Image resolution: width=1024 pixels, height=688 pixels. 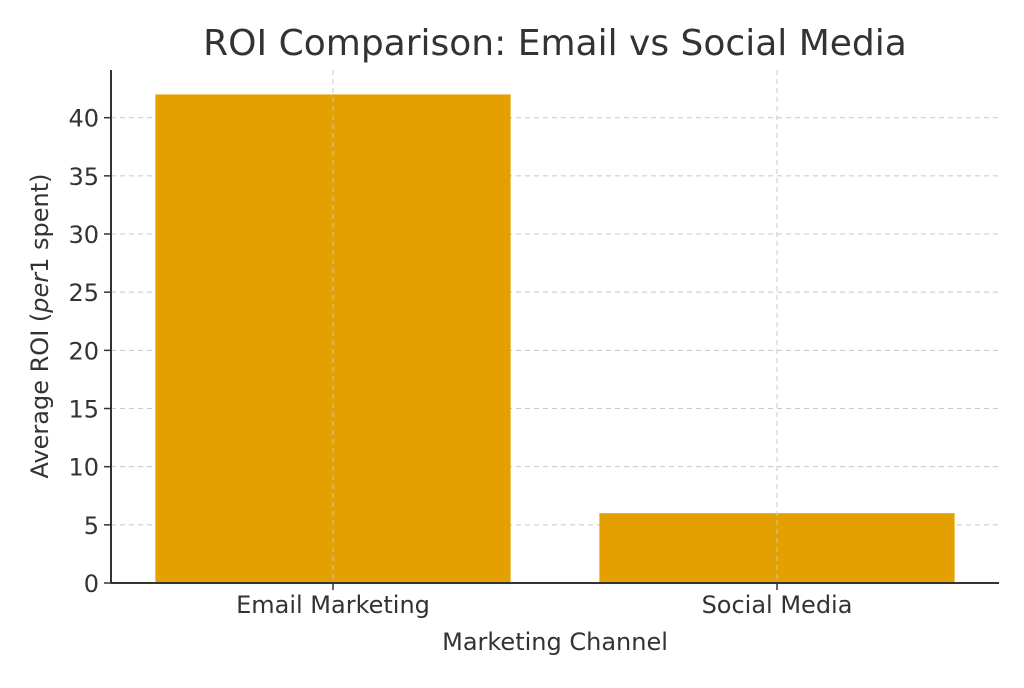 What do you see at coordinates (83, 119) in the screenshot?
I see `y-tick-label: 40` at bounding box center [83, 119].